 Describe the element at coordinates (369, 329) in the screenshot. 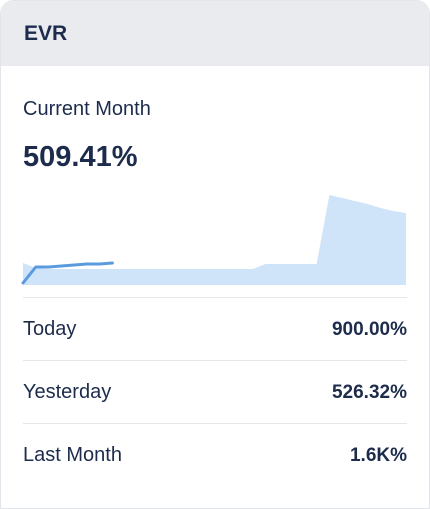

I see `row-value: 900.00%` at that location.